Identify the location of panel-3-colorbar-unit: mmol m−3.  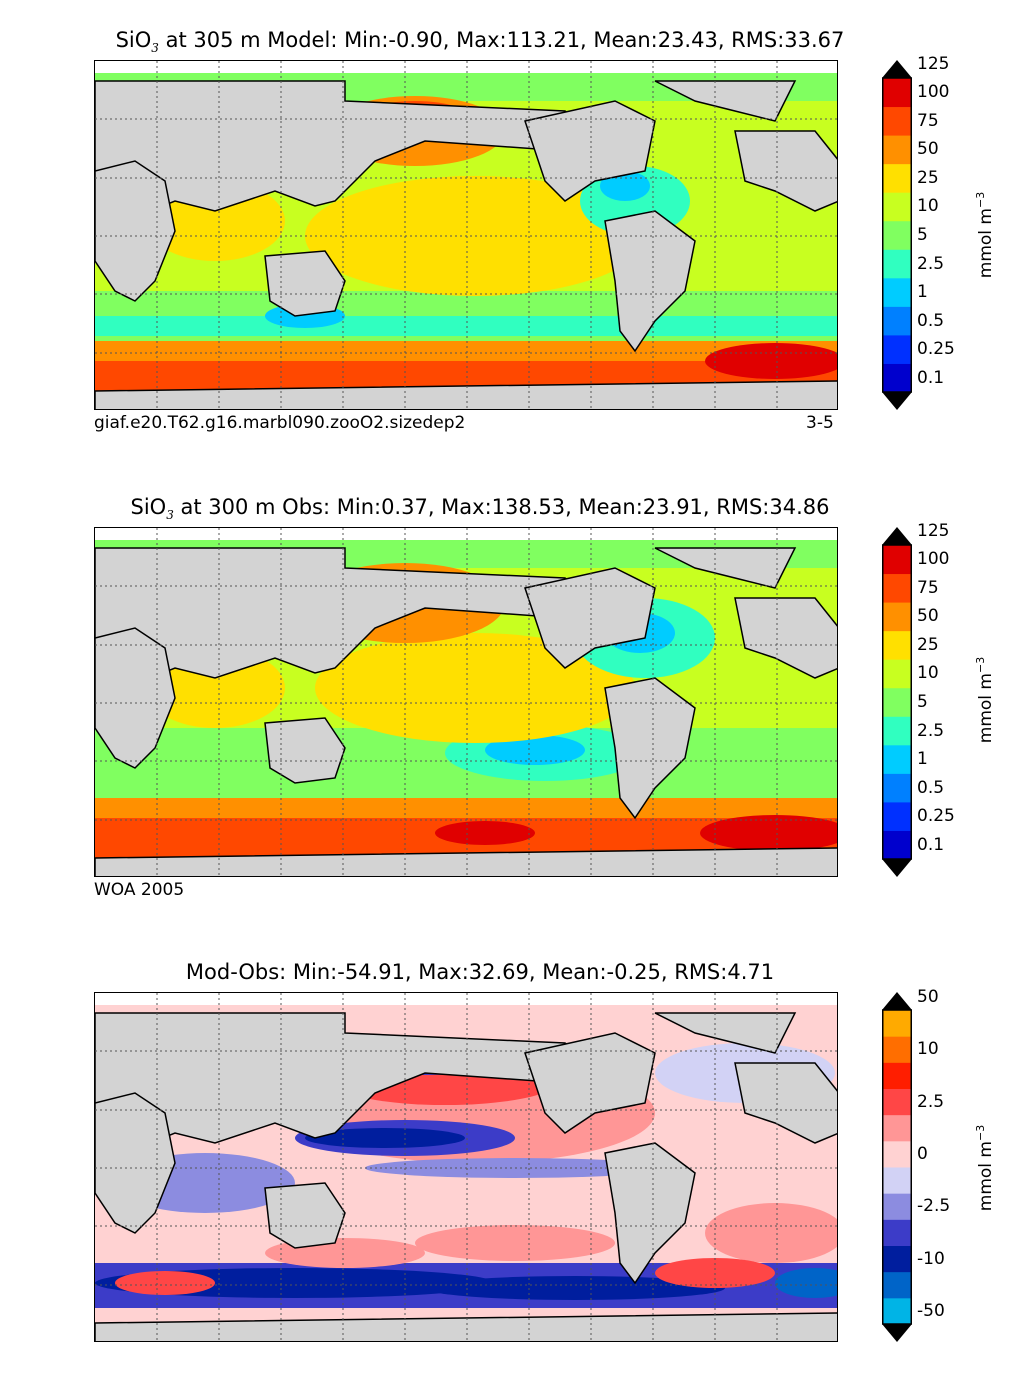
(985, 1168).